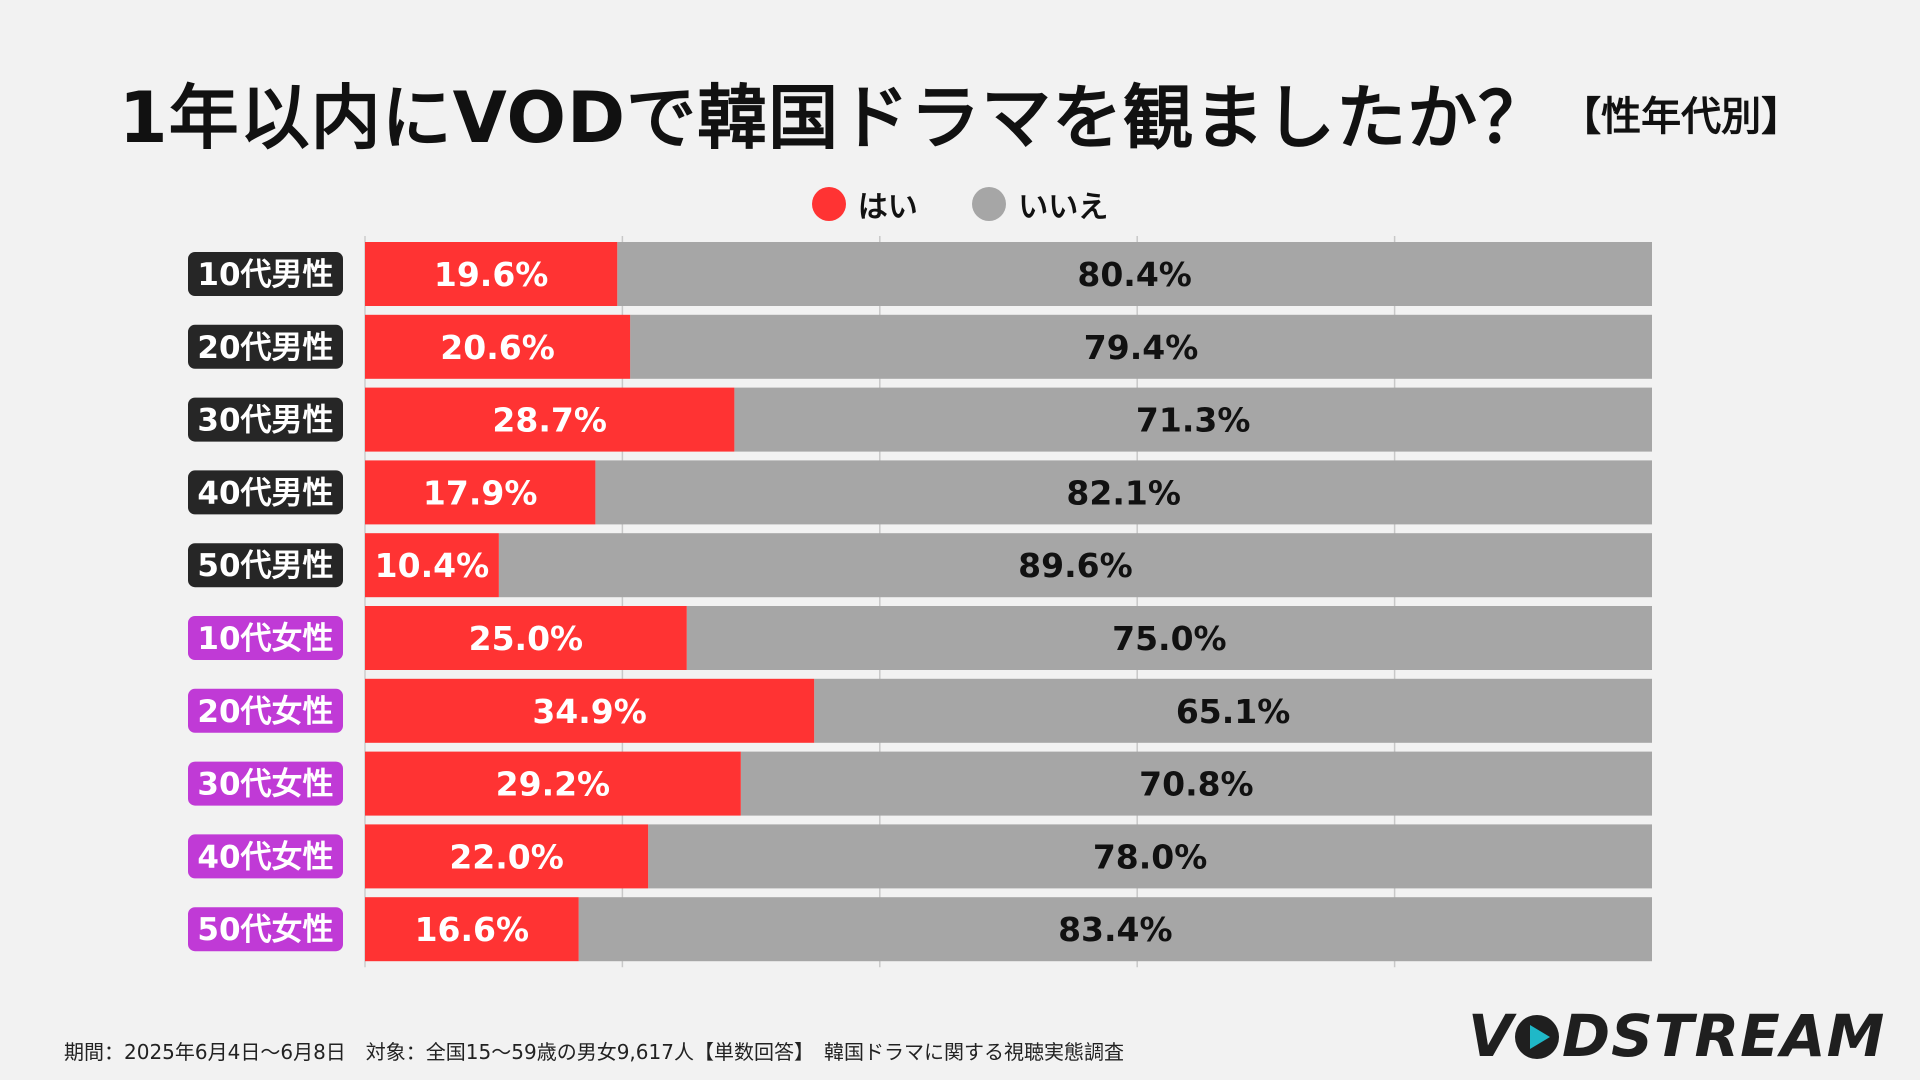 Image resolution: width=1920 pixels, height=1080 pixels. I want to click on data-label-yes: 20.6%, so click(497, 347).